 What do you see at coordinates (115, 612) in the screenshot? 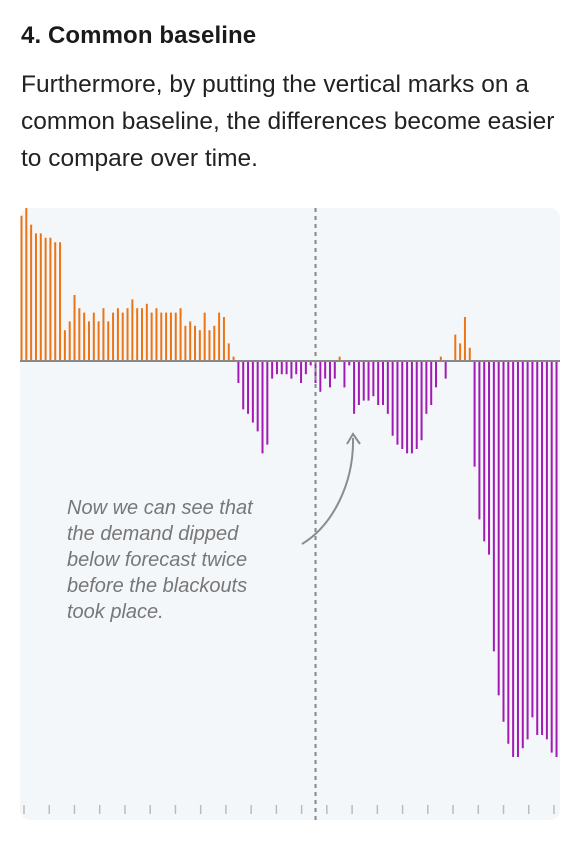
I see `annotation-line: took place.` at bounding box center [115, 612].